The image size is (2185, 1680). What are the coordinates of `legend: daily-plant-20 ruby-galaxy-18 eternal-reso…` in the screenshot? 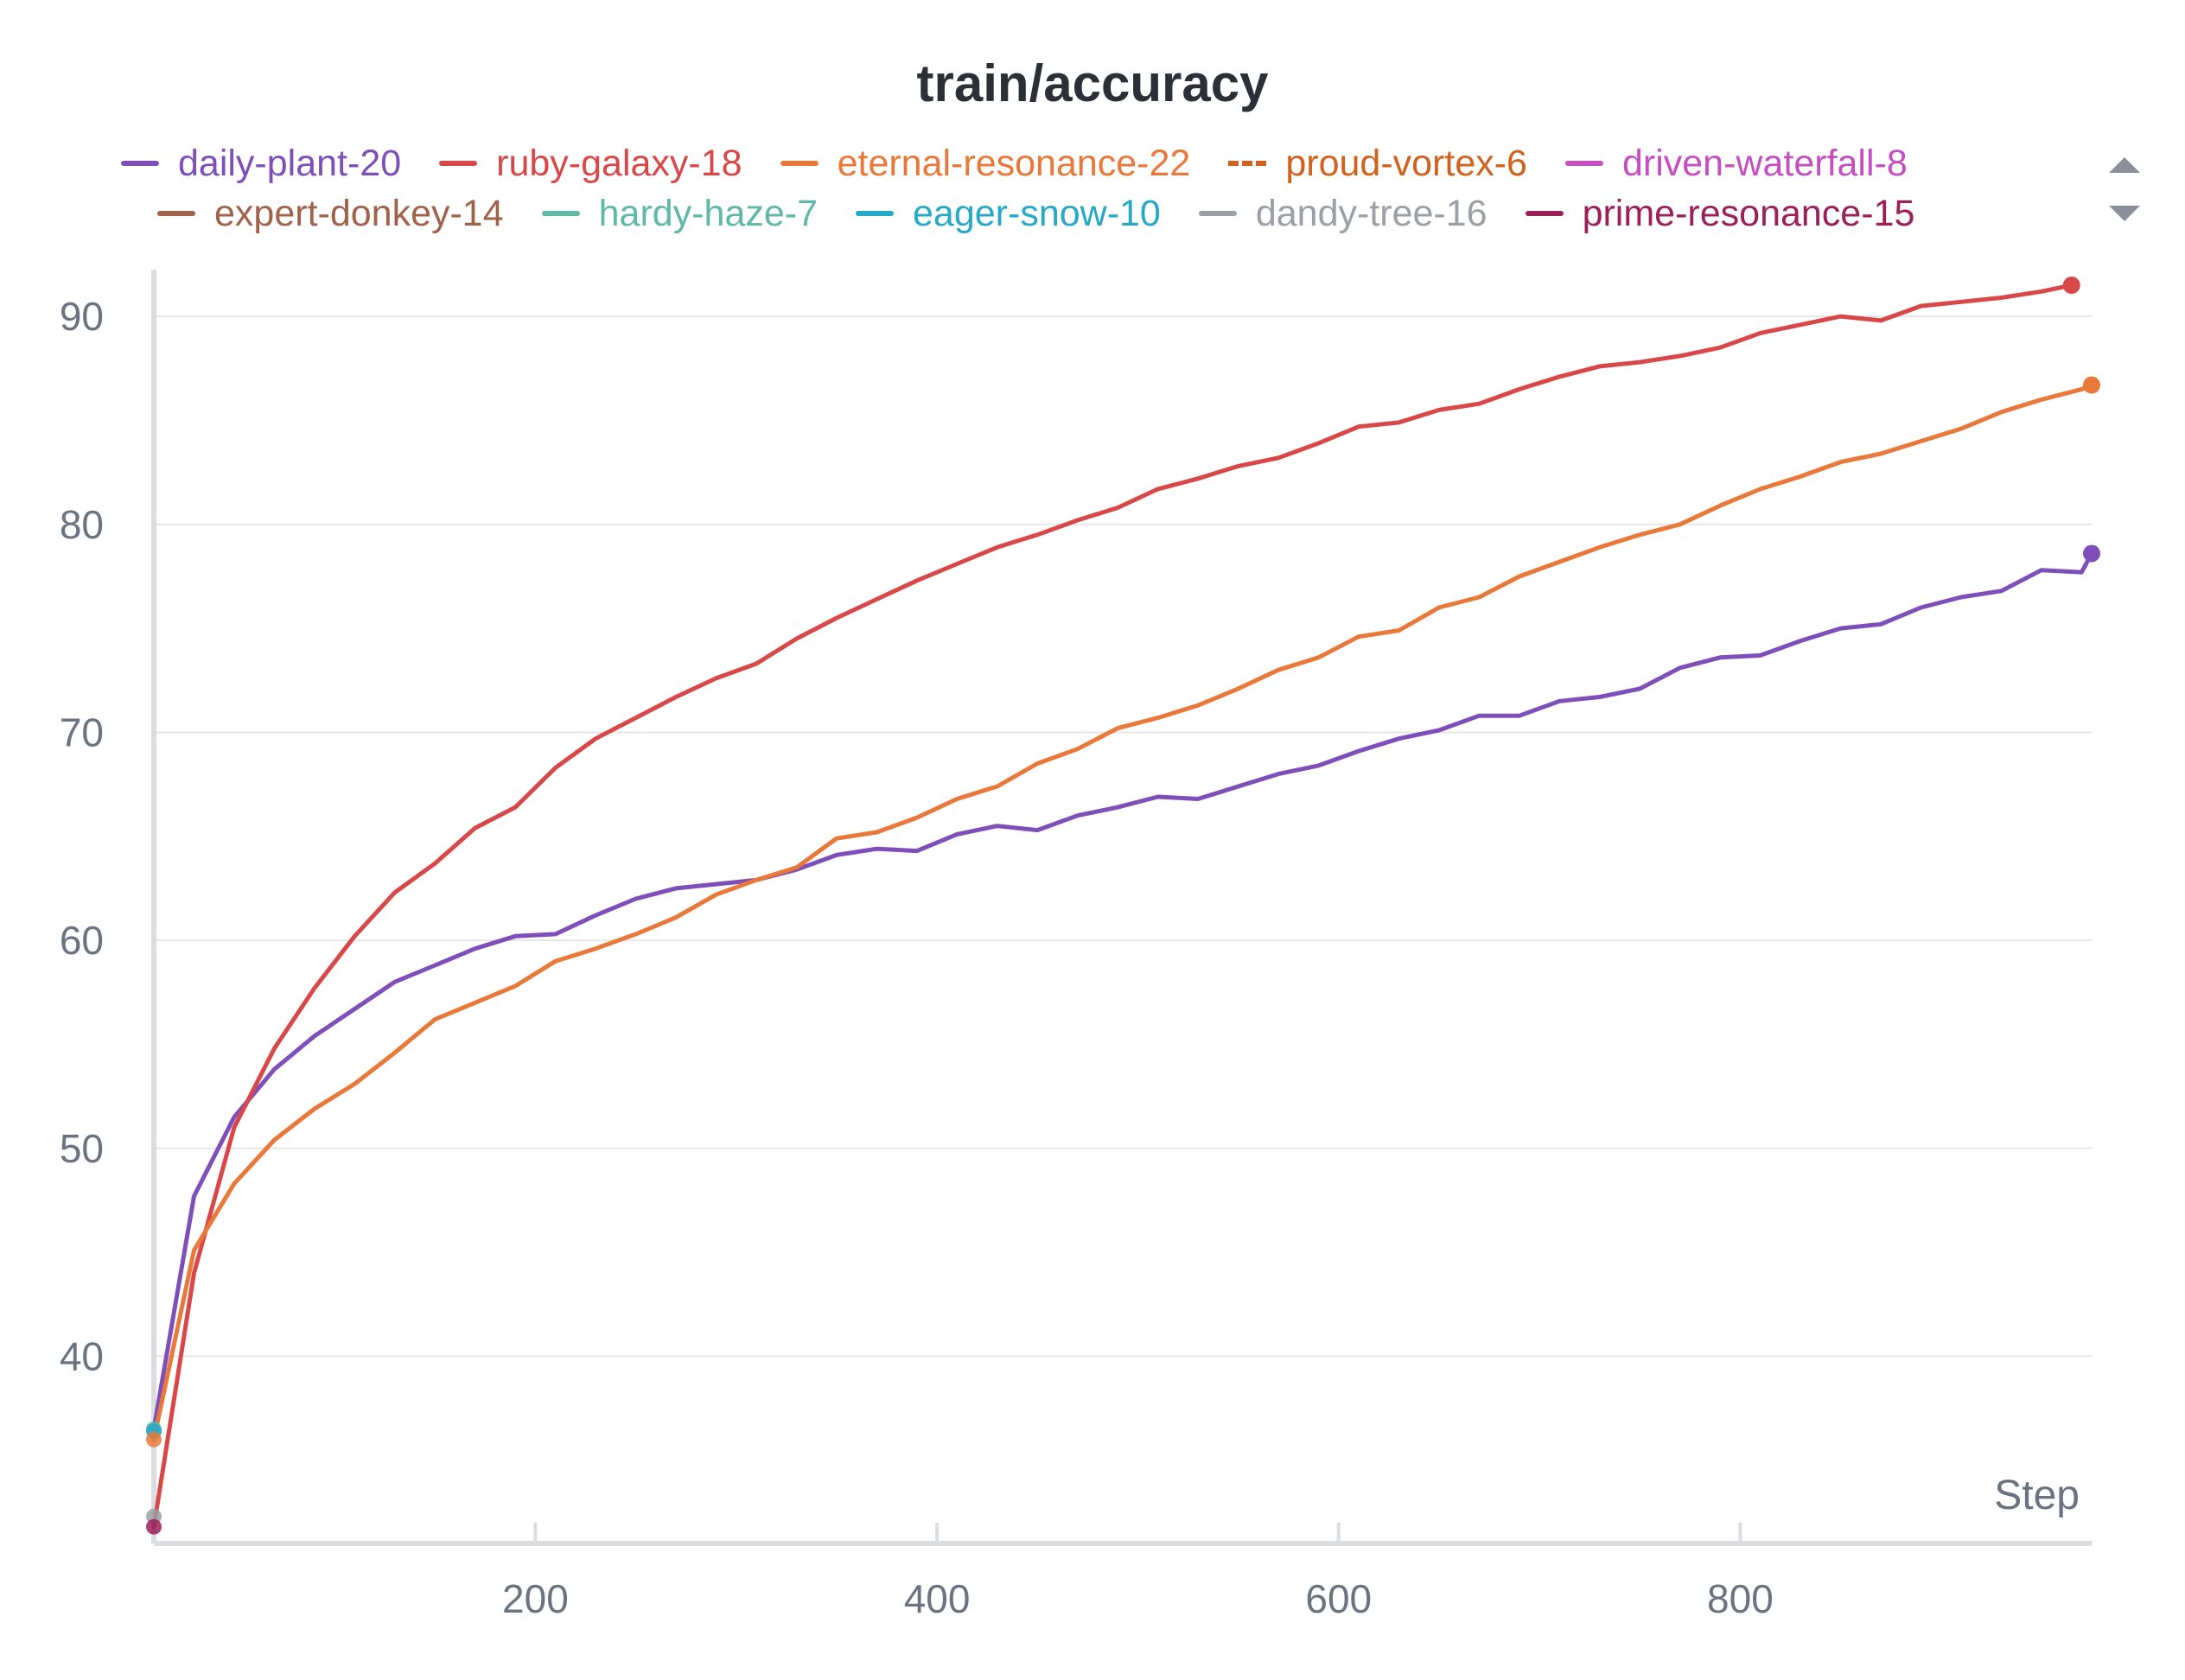 It's located at (1084, 188).